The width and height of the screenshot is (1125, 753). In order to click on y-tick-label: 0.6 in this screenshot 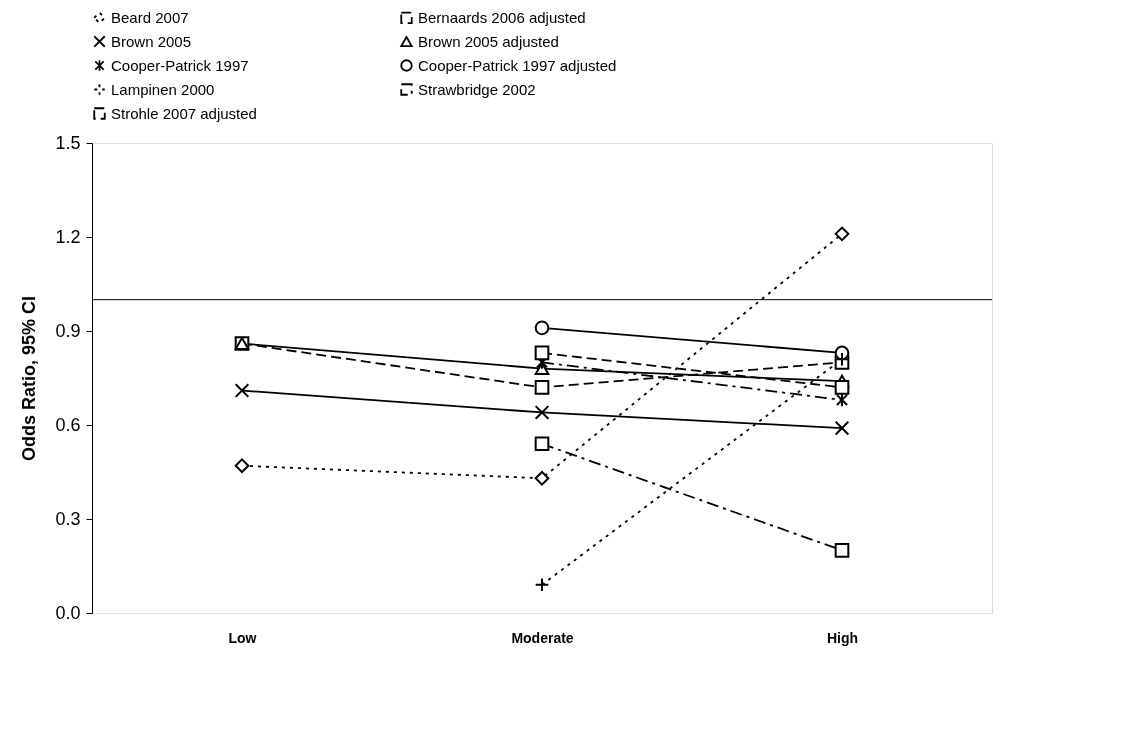, I will do `click(68, 424)`.